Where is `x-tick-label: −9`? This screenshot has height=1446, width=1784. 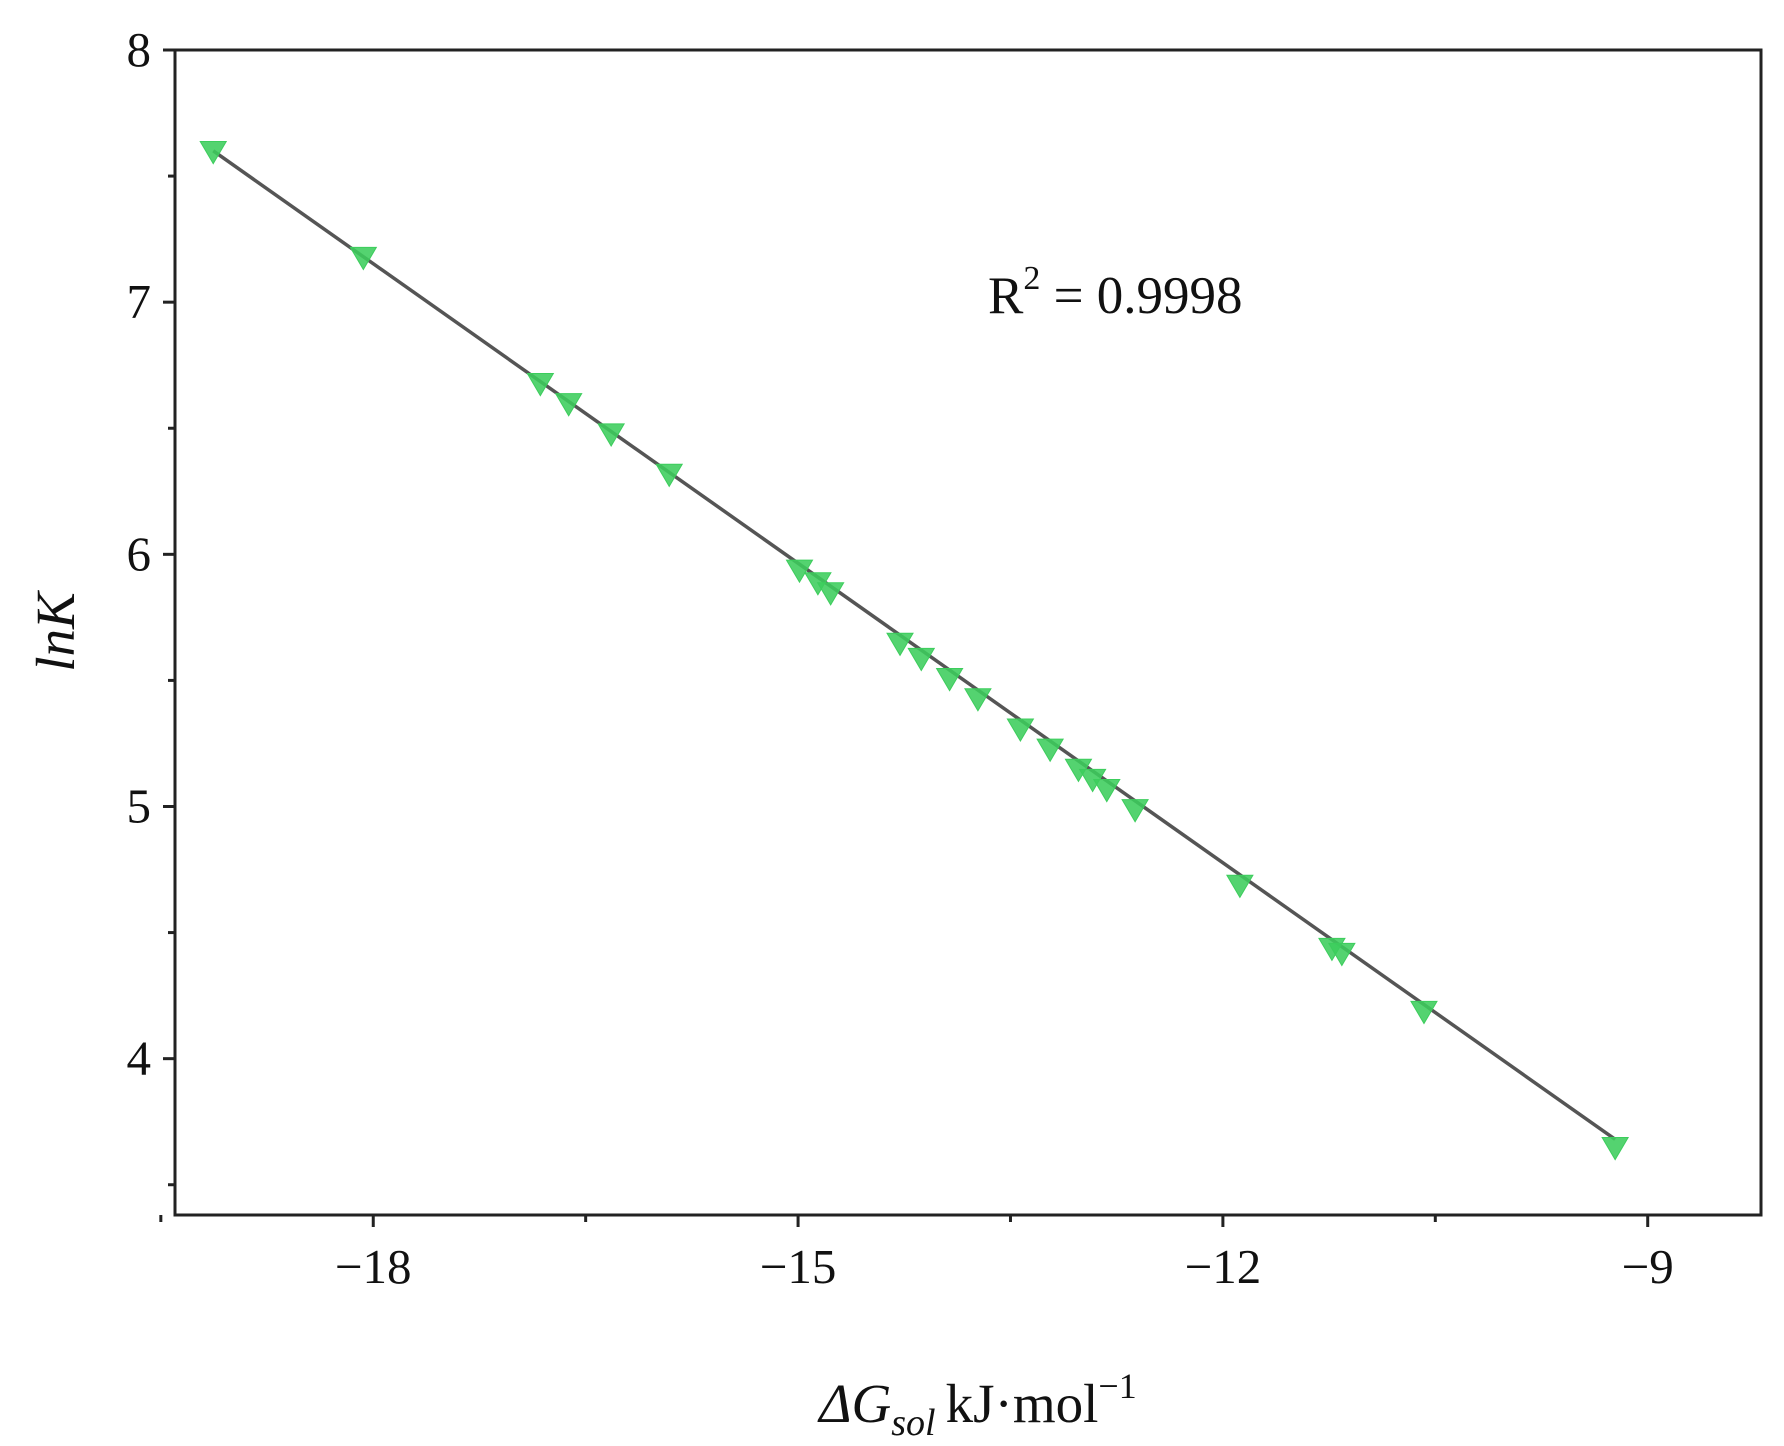
x-tick-label: −9 is located at coordinates (1648, 1266).